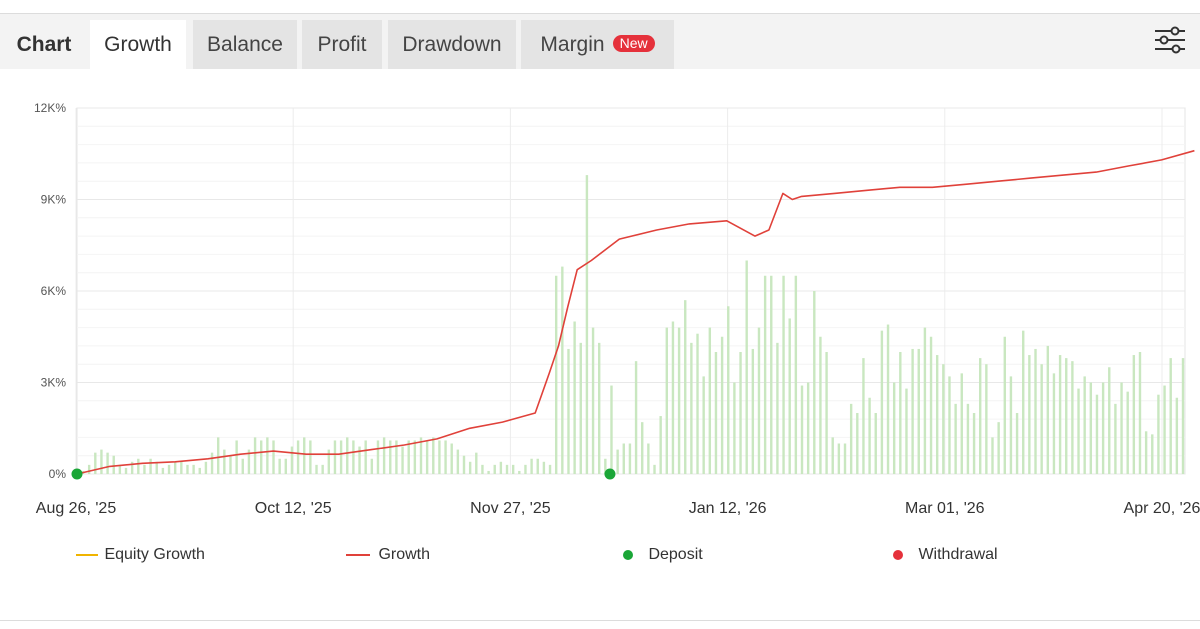 The width and height of the screenshot is (1200, 629). What do you see at coordinates (633, 43) in the screenshot?
I see `new-badge: New` at bounding box center [633, 43].